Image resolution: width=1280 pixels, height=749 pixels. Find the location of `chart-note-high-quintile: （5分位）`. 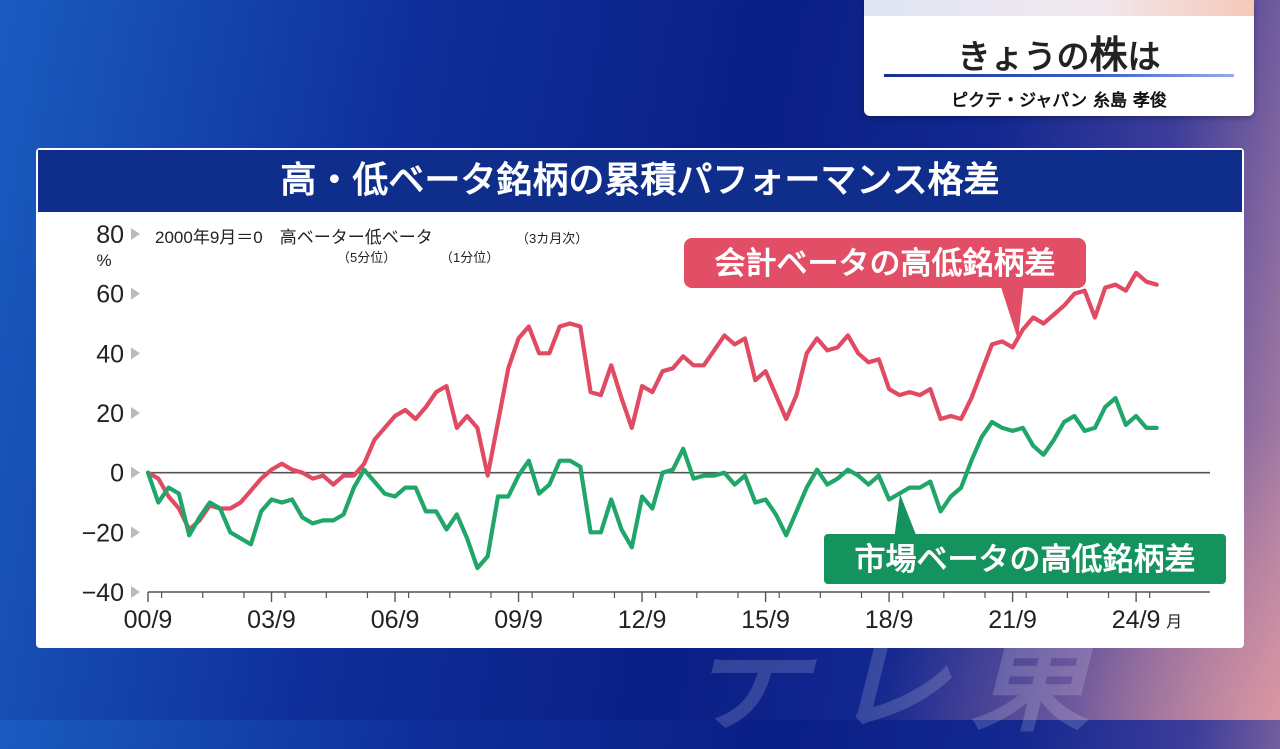

chart-note-high-quintile: （5分位） is located at coordinates (366, 257).